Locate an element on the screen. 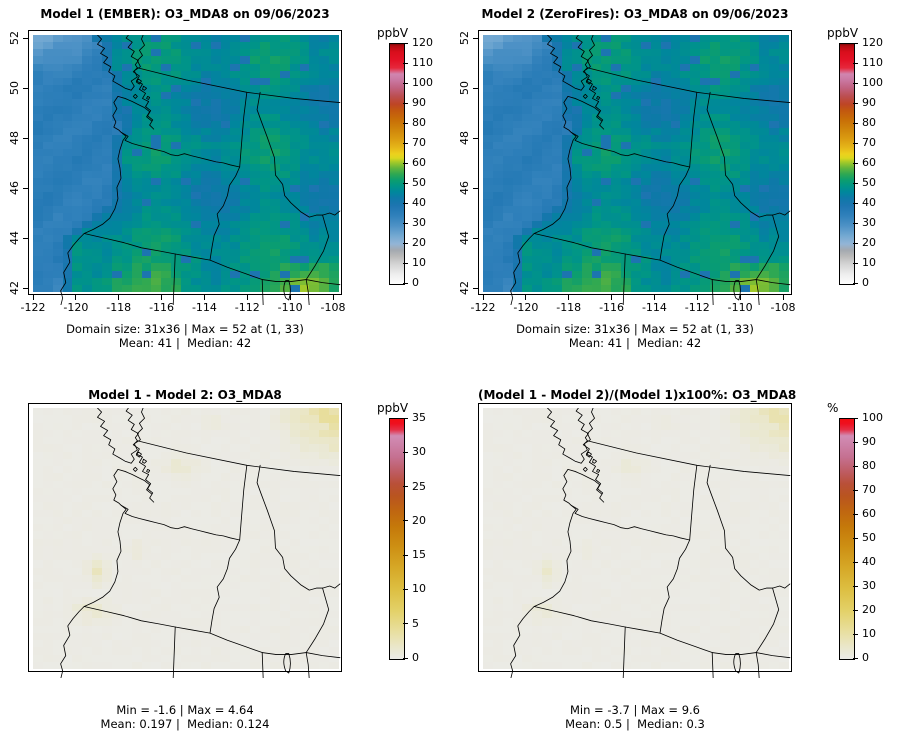 This screenshot has width=900, height=752. panel-model2-heatmap is located at coordinates (636, 163).